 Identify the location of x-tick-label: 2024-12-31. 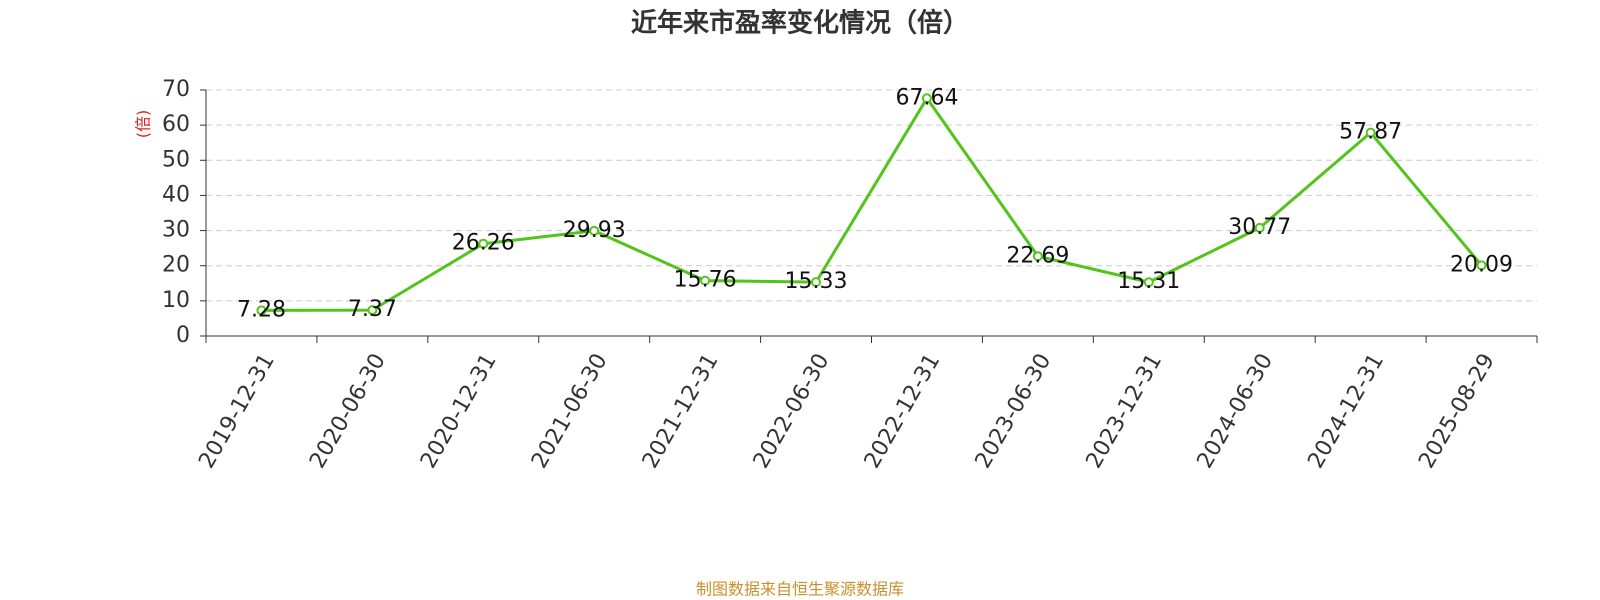
(1346, 411).